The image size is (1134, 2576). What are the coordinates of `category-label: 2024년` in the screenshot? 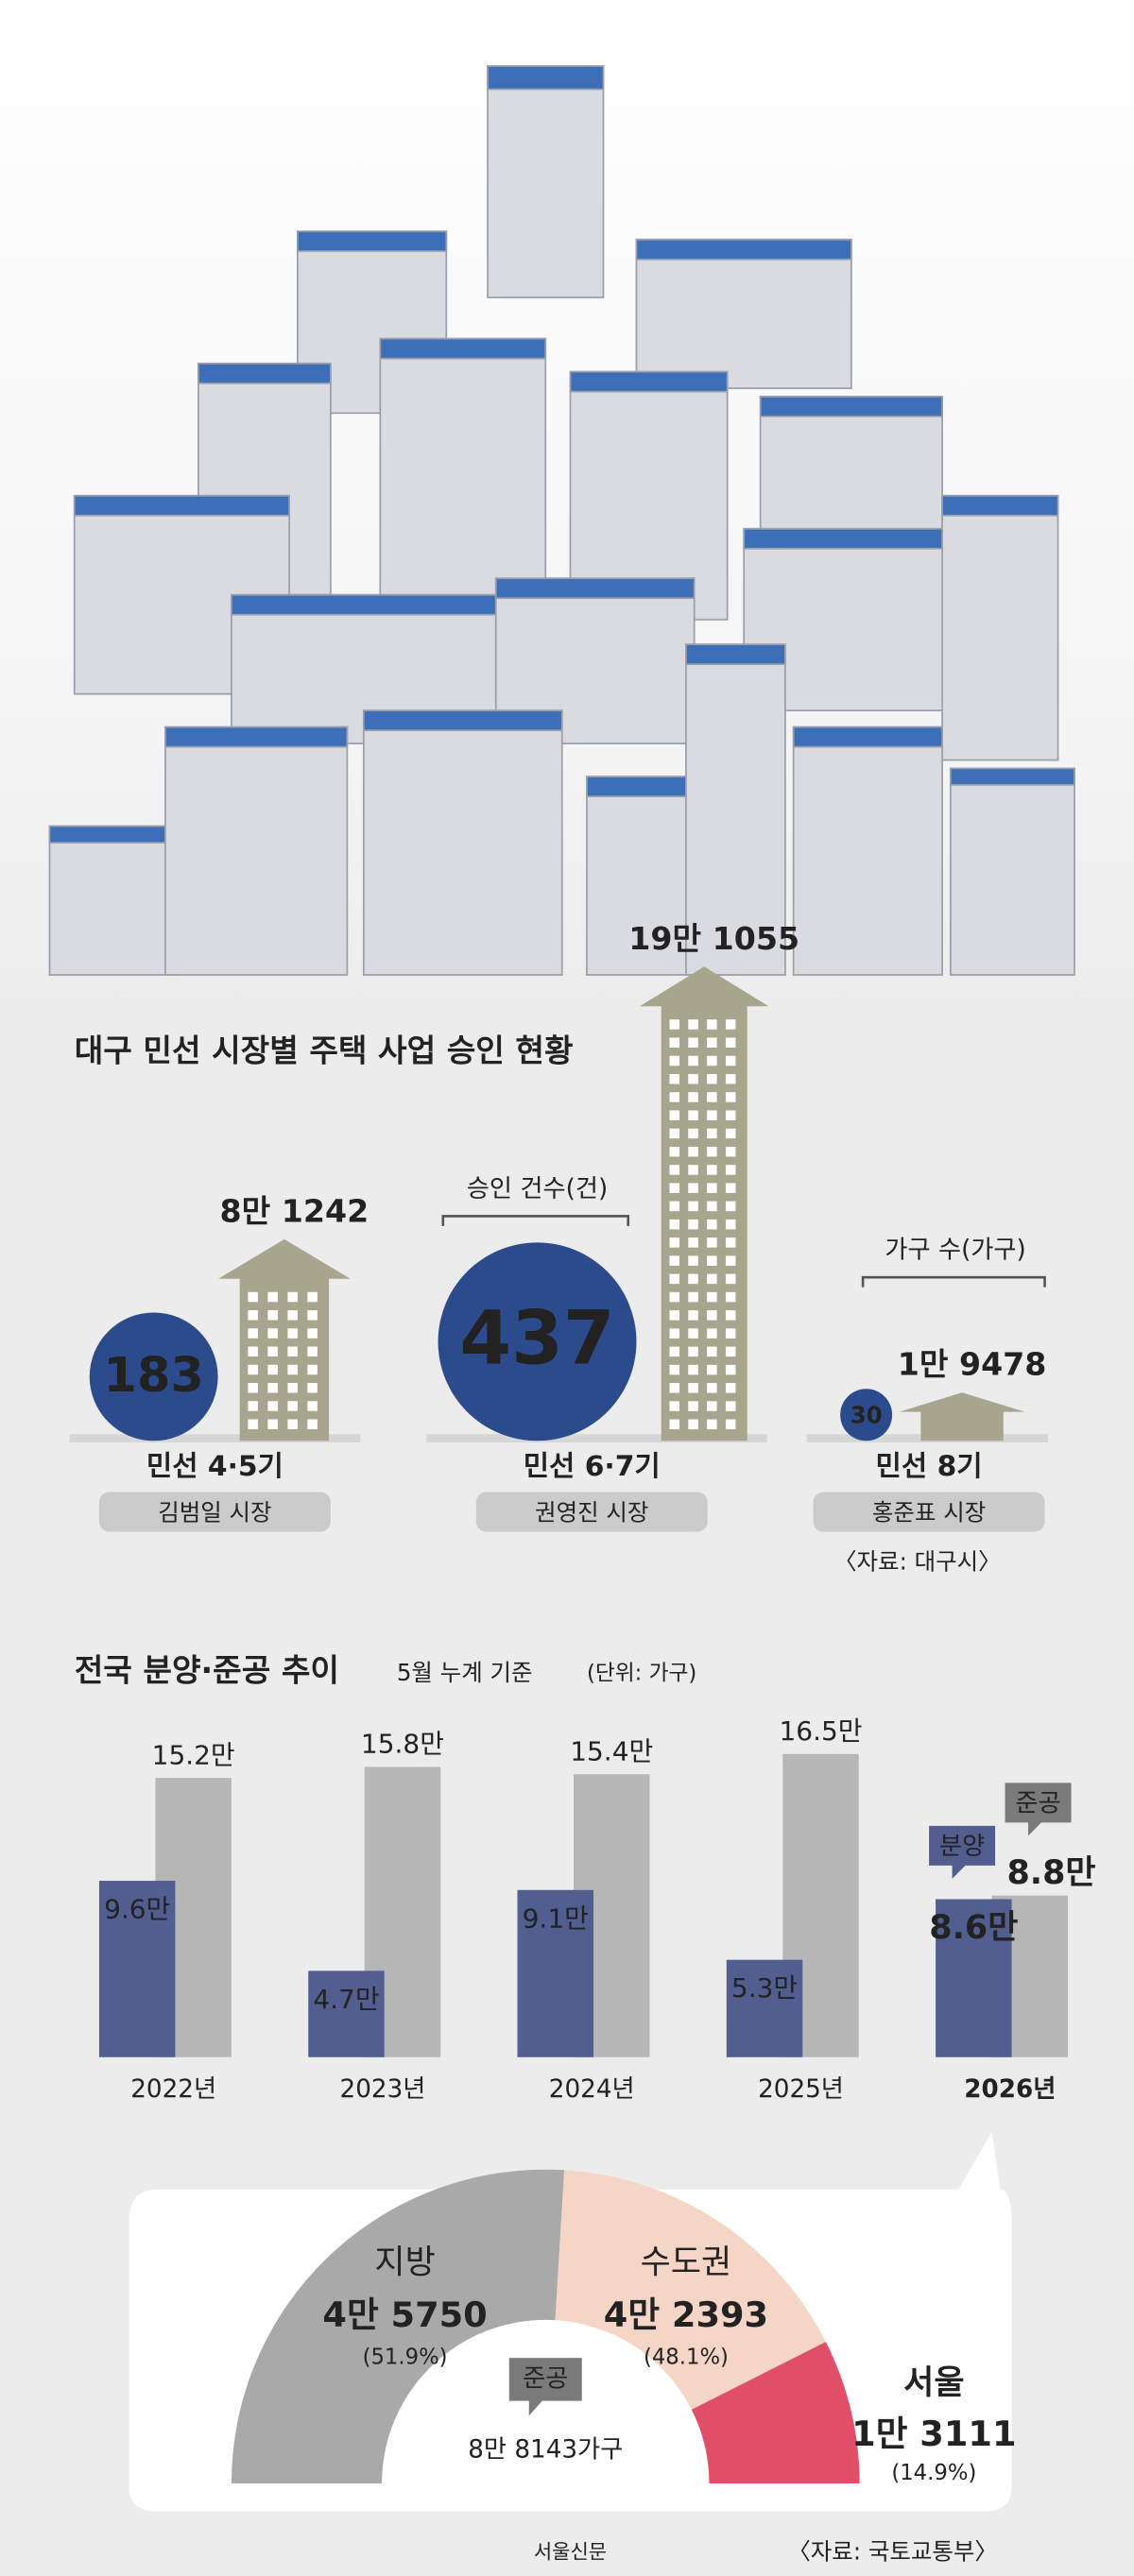 It's located at (592, 2090).